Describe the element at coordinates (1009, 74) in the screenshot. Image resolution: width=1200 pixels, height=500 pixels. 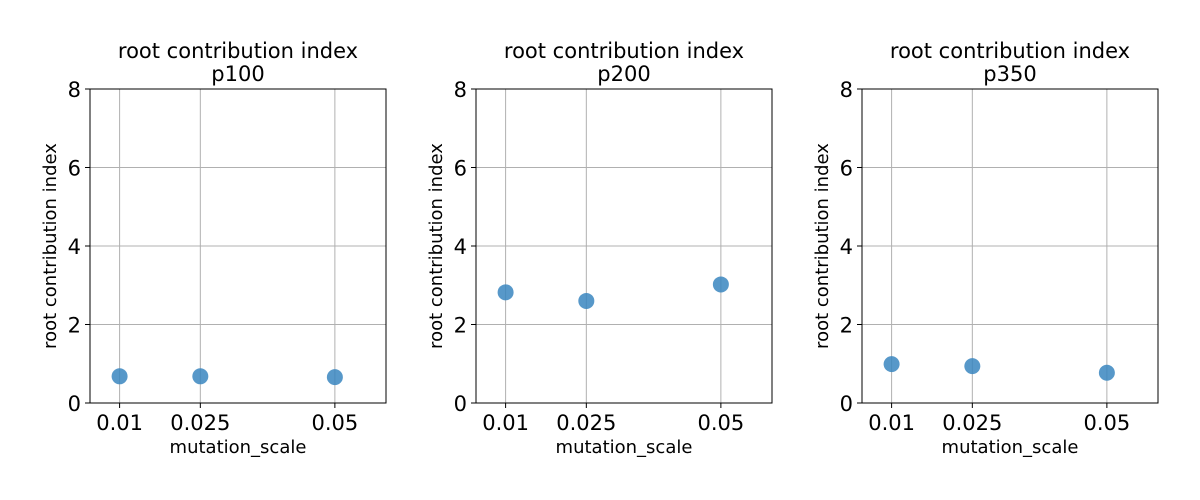
I see `chart-subtitle: p350` at that location.